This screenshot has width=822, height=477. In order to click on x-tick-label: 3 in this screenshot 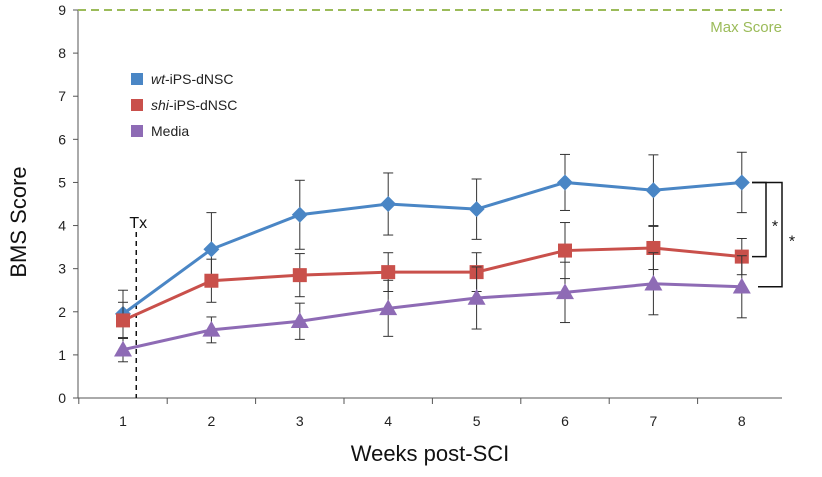, I will do `click(300, 421)`.